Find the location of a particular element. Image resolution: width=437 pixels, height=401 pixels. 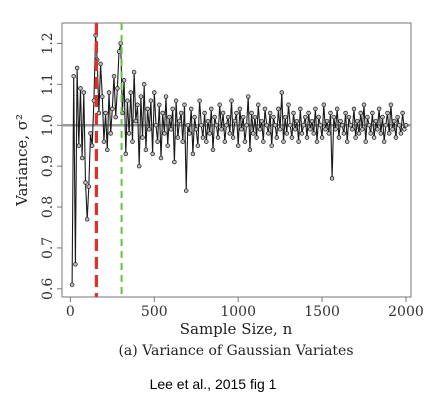

x-tick-label: 1500 is located at coordinates (322, 312).